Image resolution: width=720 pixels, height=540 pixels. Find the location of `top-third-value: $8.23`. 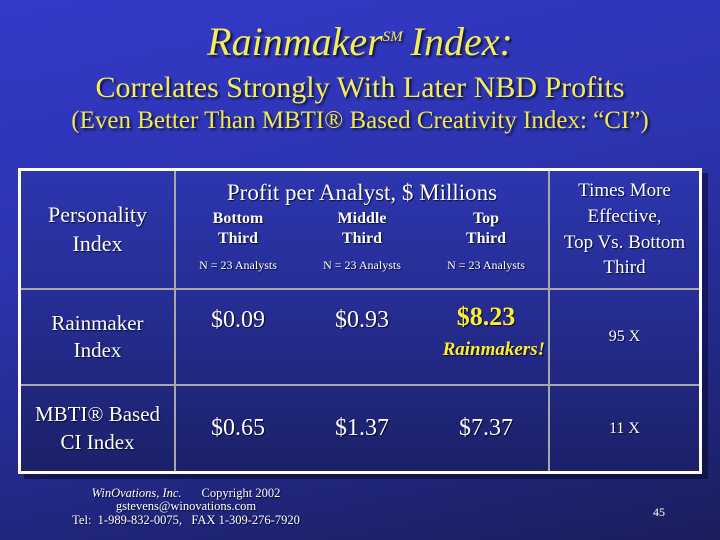

top-third-value: $8.23 is located at coordinates (486, 316).